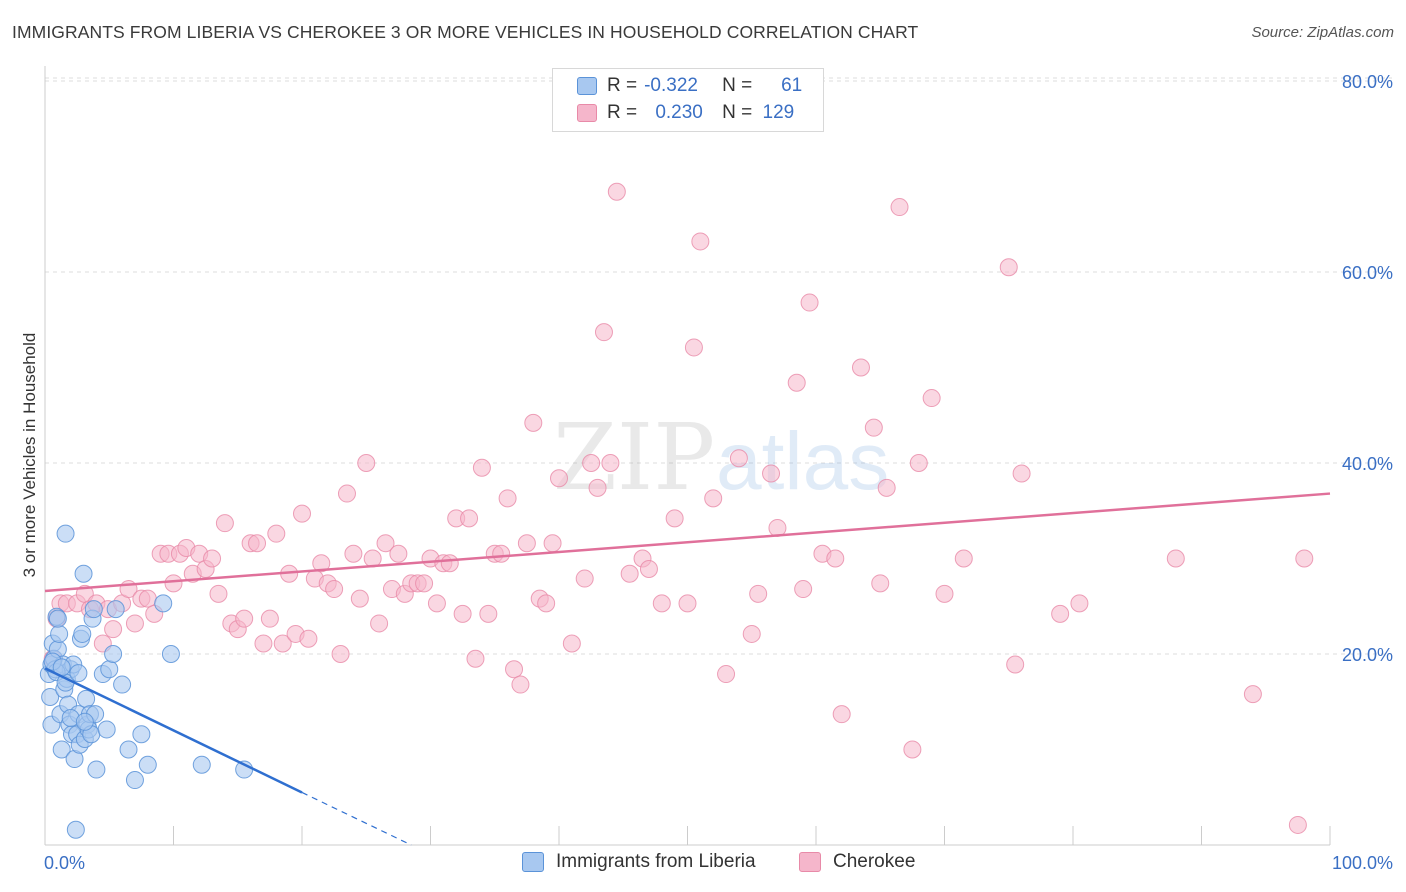 This screenshot has height=892, width=1406. What do you see at coordinates (64, 863) in the screenshot?
I see `x-tick-label-min: 0.0%` at bounding box center [64, 863].